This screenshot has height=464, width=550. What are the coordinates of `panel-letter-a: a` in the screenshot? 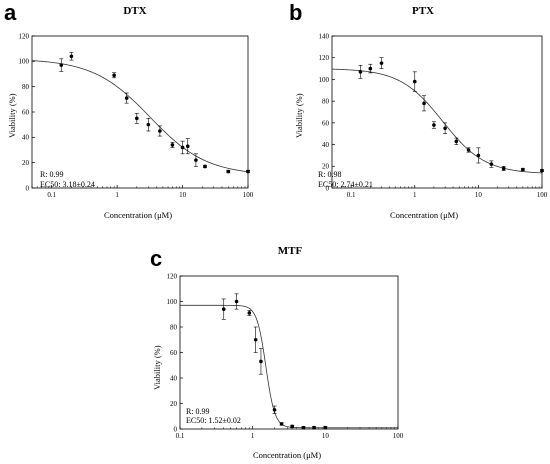 It's located at (10, 12).